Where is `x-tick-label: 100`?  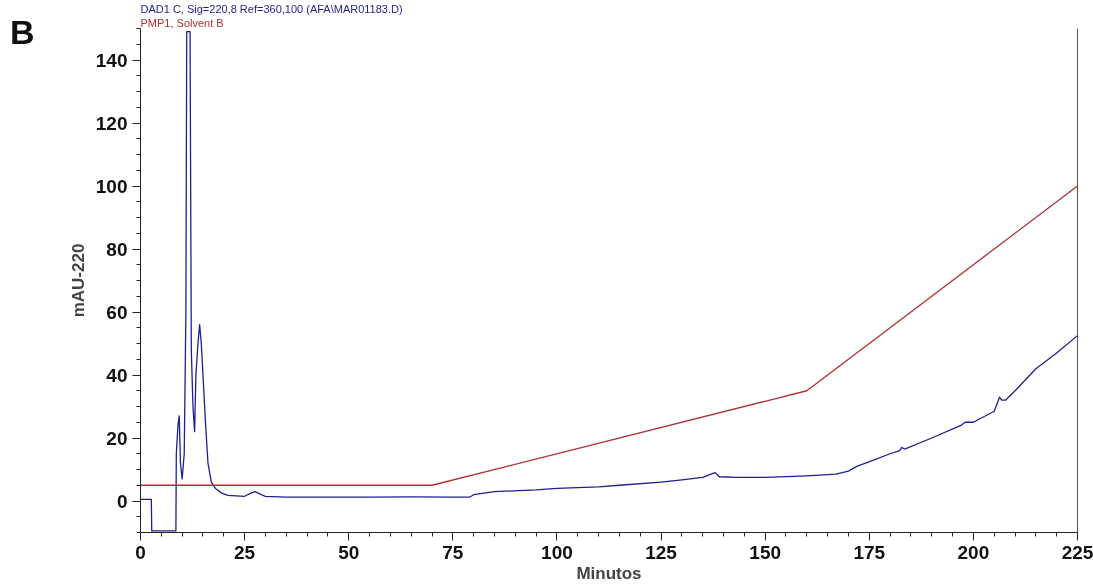 x-tick-label: 100 is located at coordinates (557, 552).